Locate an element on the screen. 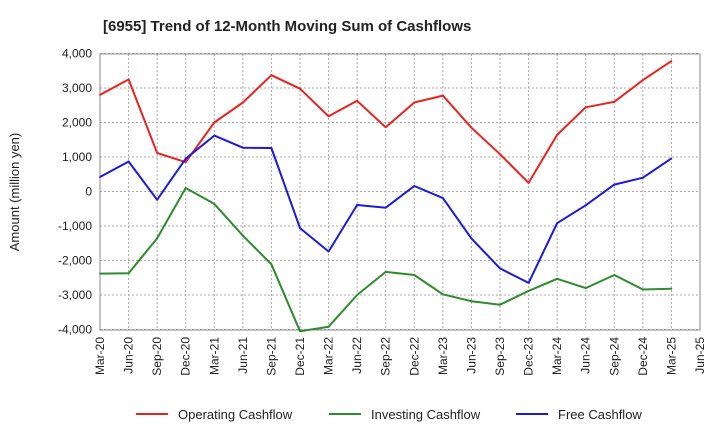 The image size is (720, 440). legend-item: Operating Cashflow is located at coordinates (214, 414).